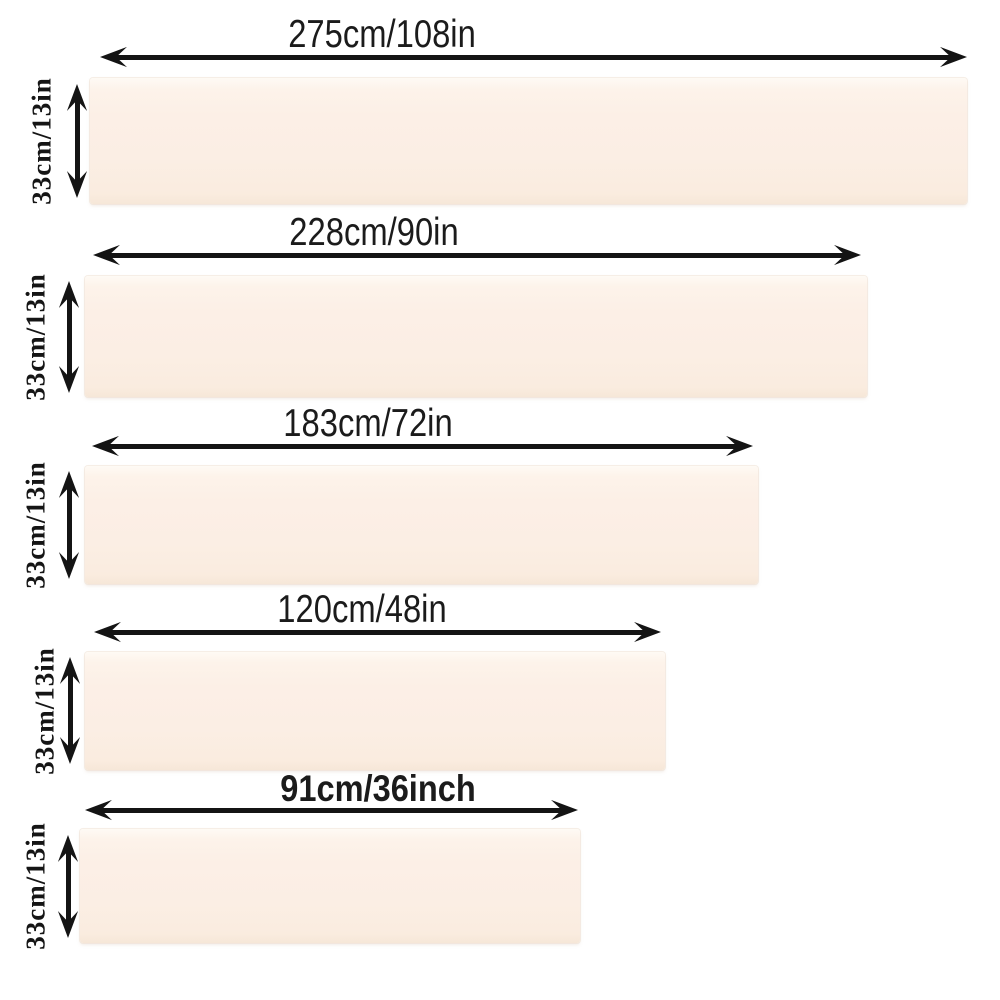 The width and height of the screenshot is (1000, 1000). What do you see at coordinates (378, 788) in the screenshot?
I see `width-label: 91cm/36inch` at bounding box center [378, 788].